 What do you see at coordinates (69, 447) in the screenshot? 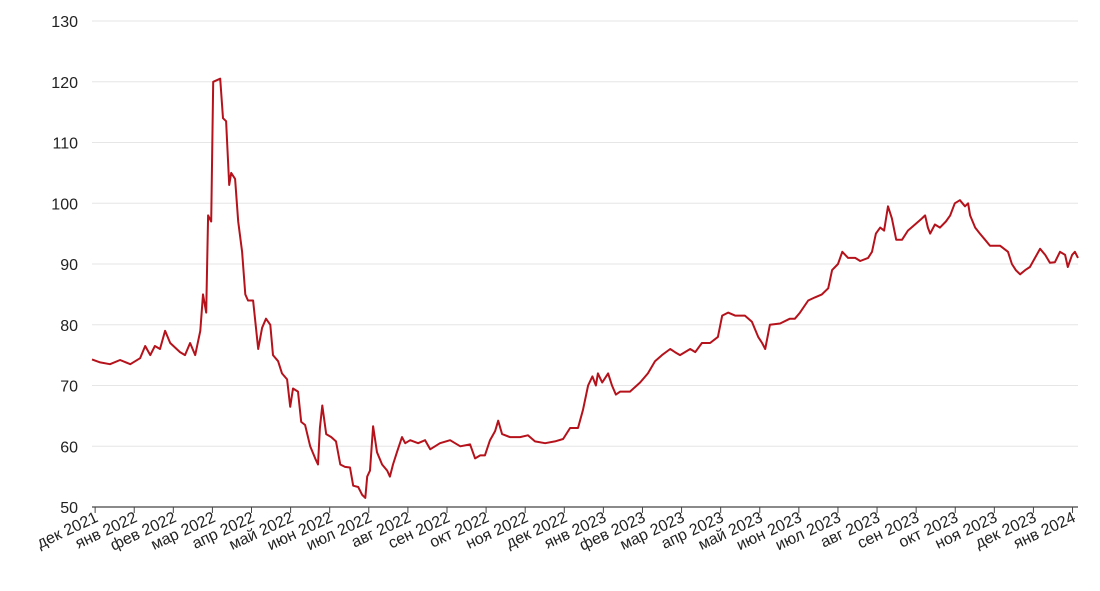
I see `y-tick-label: 60` at bounding box center [69, 447].